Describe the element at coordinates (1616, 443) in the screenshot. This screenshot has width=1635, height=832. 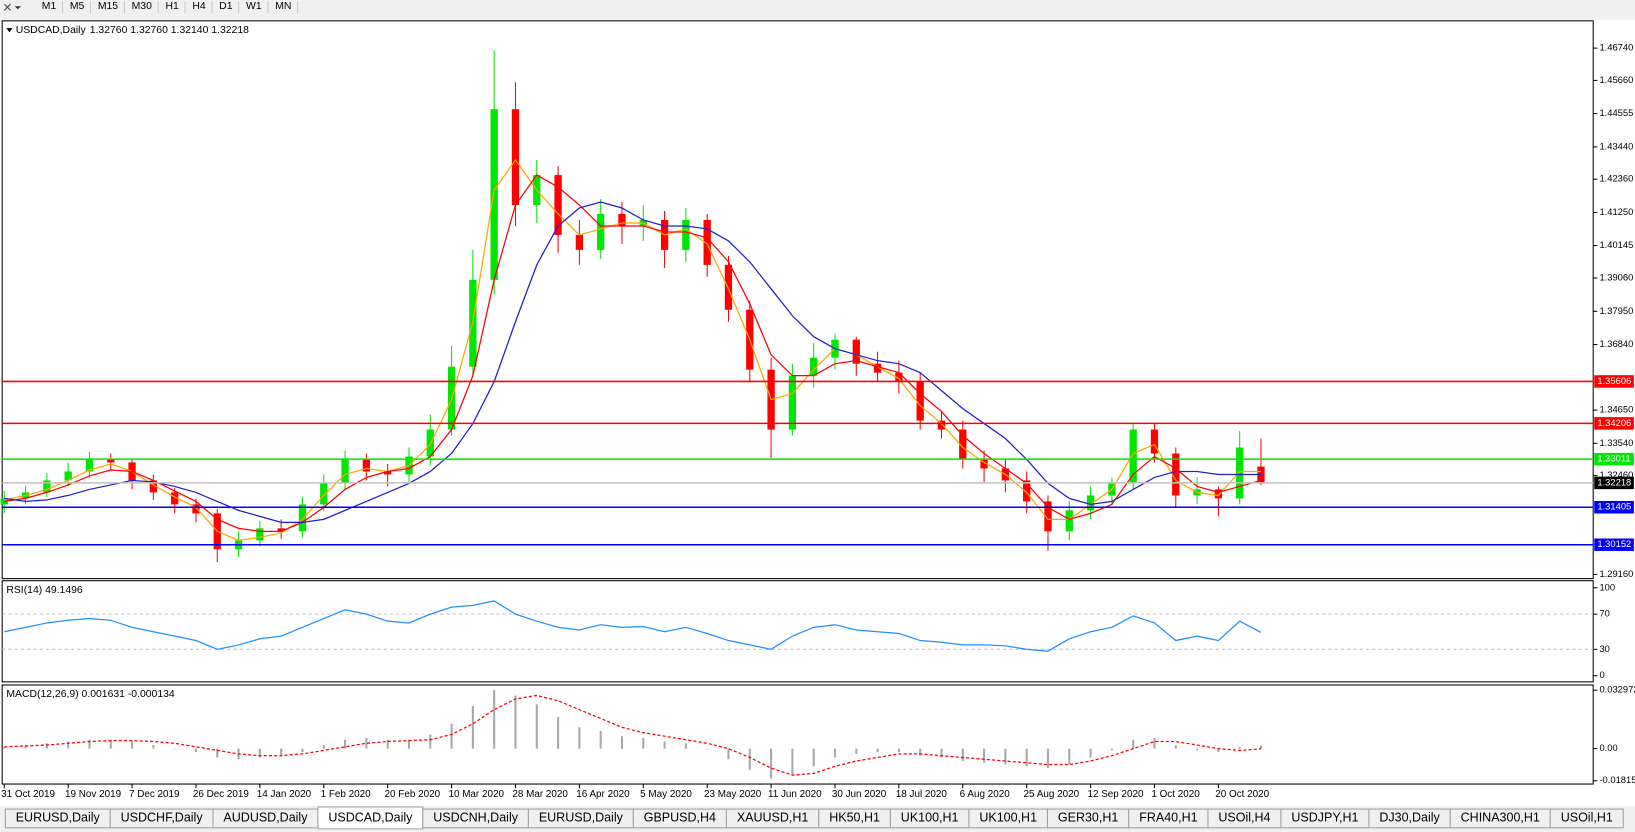
I see `y-tick-label: 1.33540` at that location.